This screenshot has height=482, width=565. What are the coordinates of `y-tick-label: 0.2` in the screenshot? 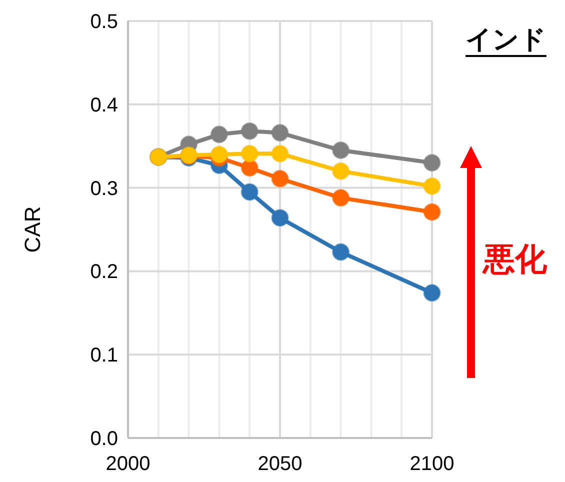 It's located at (104, 272).